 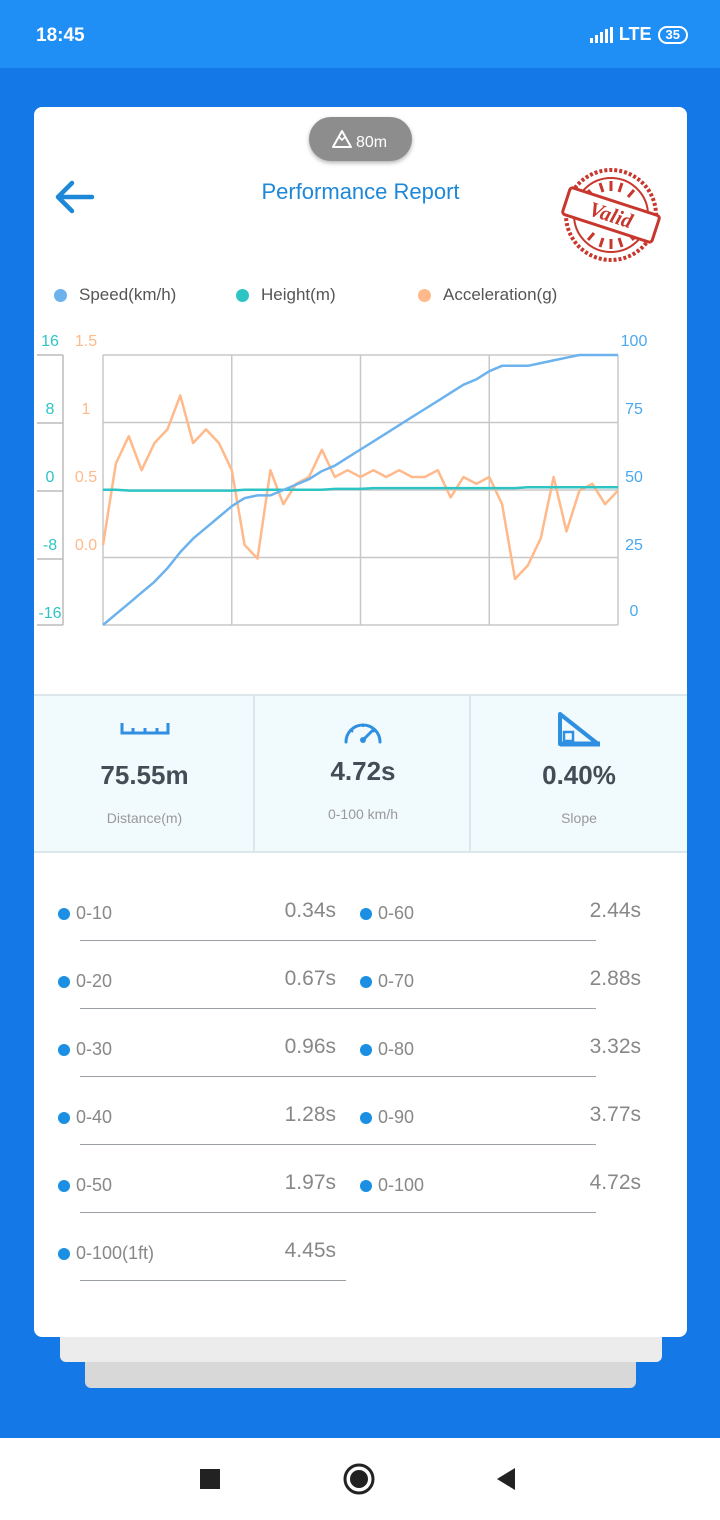 I want to click on list-item: 0-20 0.67s, so click(x=194, y=977).